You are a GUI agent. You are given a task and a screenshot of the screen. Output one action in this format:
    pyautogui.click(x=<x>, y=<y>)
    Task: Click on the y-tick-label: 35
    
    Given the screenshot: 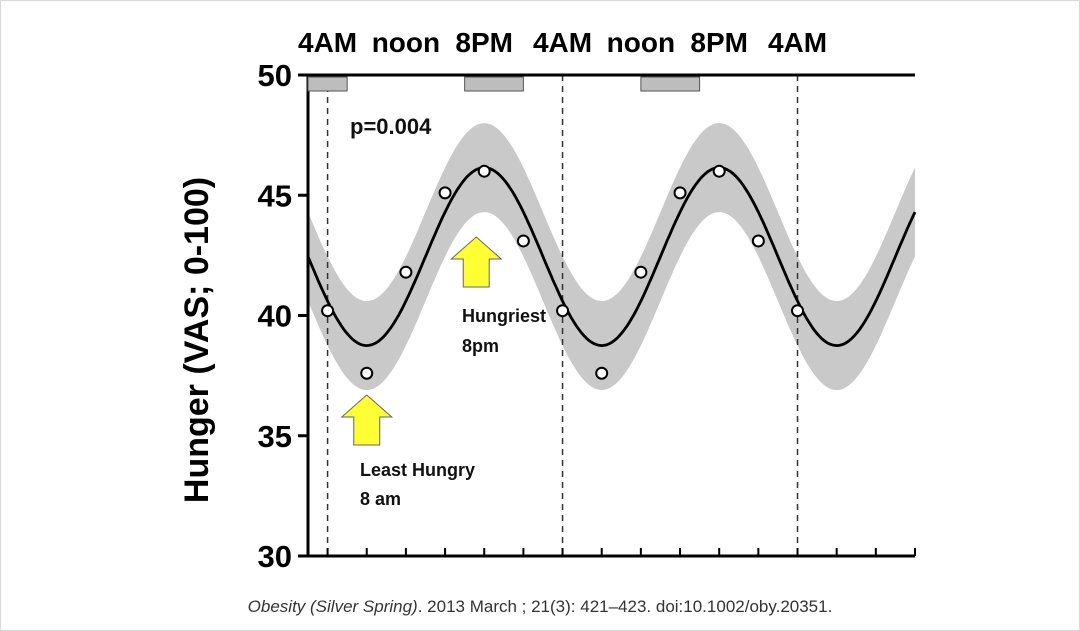 What is the action you would take?
    pyautogui.click(x=275, y=436)
    